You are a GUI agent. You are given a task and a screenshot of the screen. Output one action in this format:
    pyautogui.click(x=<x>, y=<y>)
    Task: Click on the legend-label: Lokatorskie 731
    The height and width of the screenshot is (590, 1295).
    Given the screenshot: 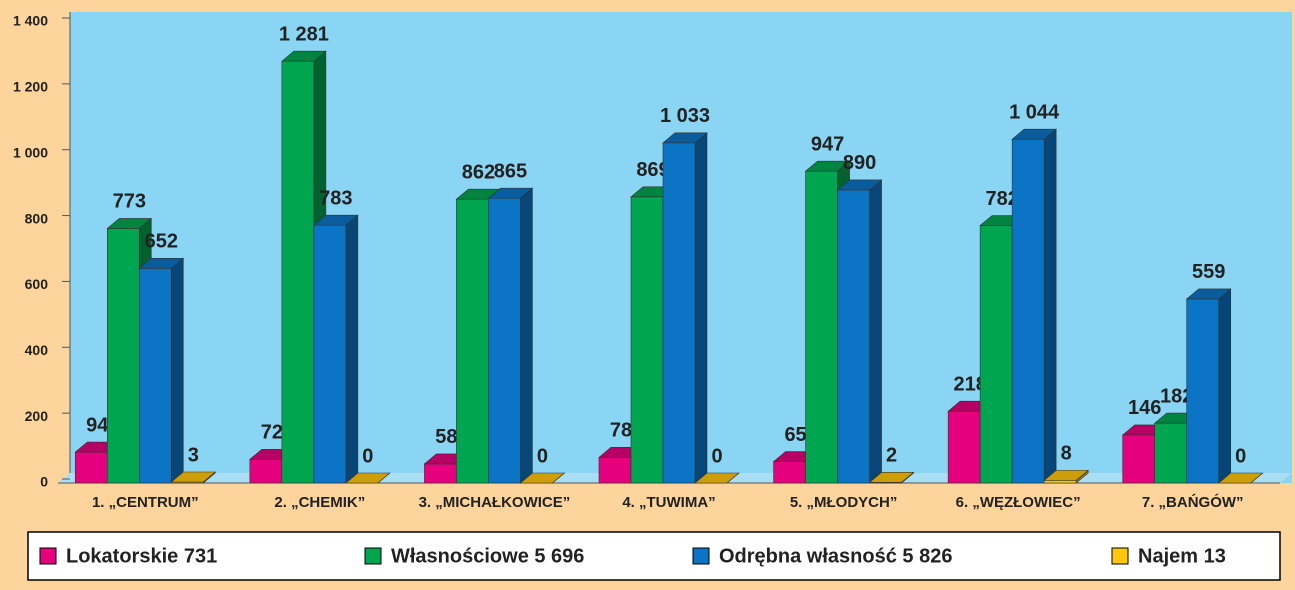 What is the action you would take?
    pyautogui.click(x=141, y=556)
    